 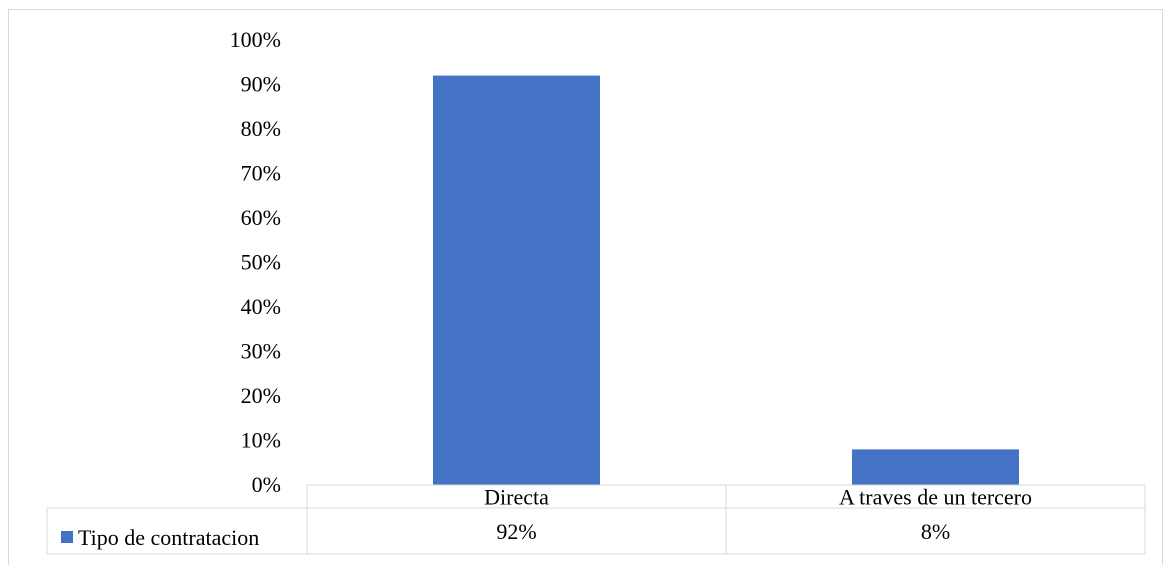 I want to click on legend-series-label: Tipo de contratacion, so click(x=168, y=537).